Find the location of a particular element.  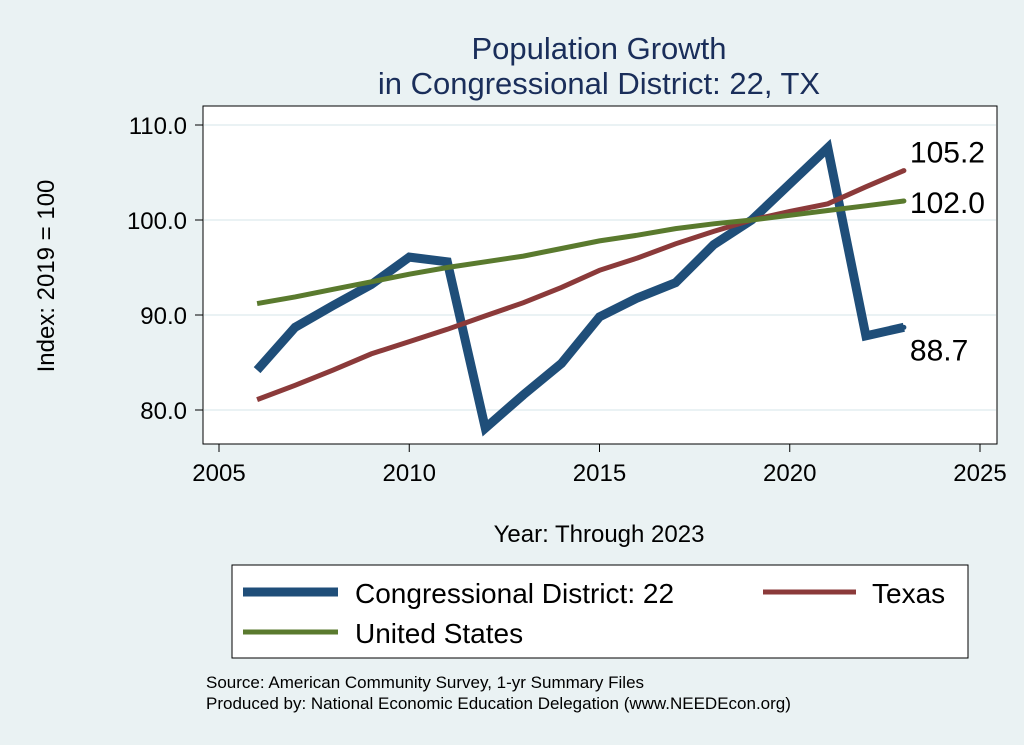

legend-label-united-states: United States is located at coordinates (439, 633).